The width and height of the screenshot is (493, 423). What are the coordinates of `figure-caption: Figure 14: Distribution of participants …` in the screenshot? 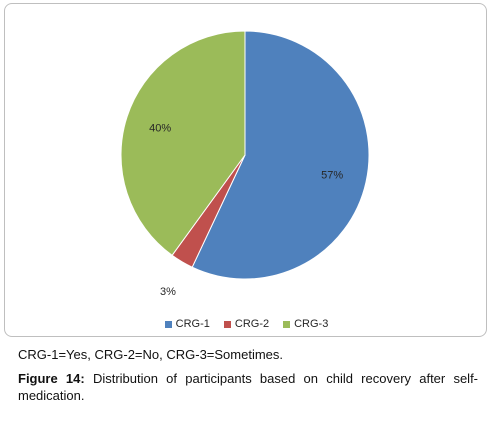 It's located at (248, 387).